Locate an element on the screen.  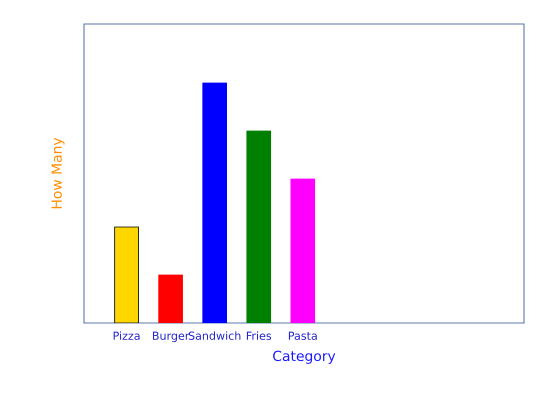
x-tick-label: Burger is located at coordinates (171, 337).